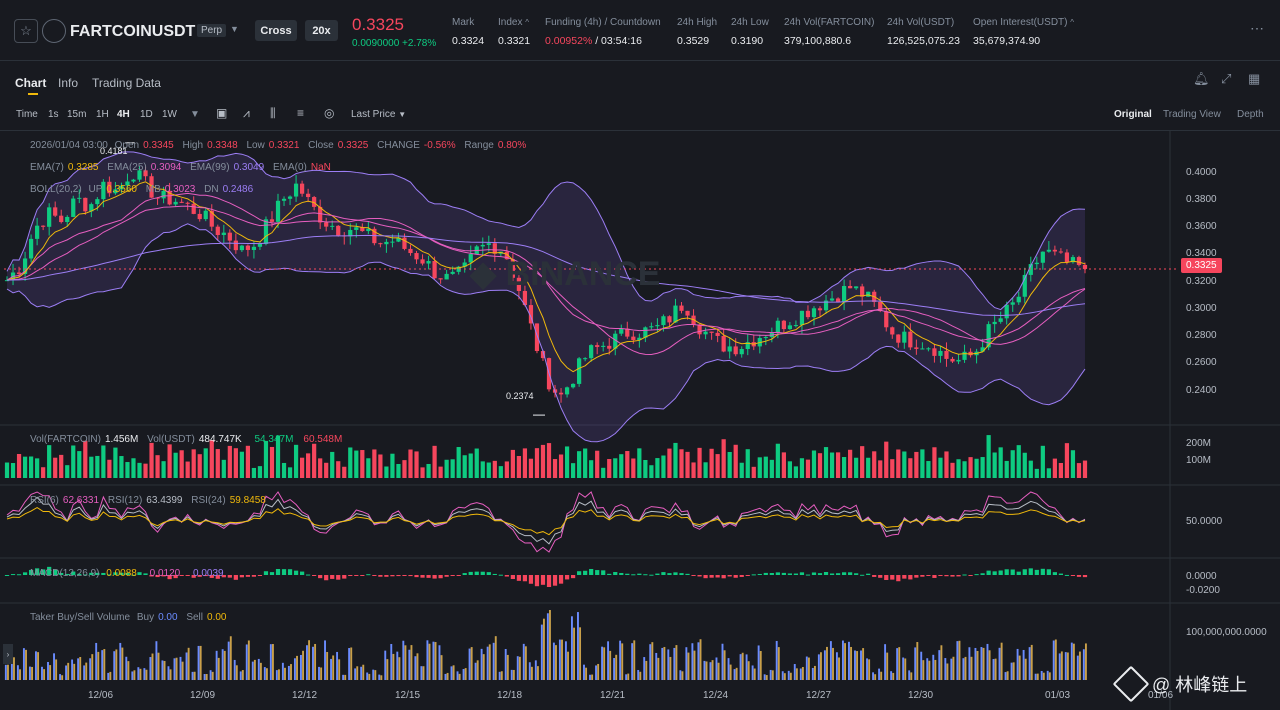 The image size is (1280, 710). I want to click on calendar-icon: ▣, so click(222, 113).